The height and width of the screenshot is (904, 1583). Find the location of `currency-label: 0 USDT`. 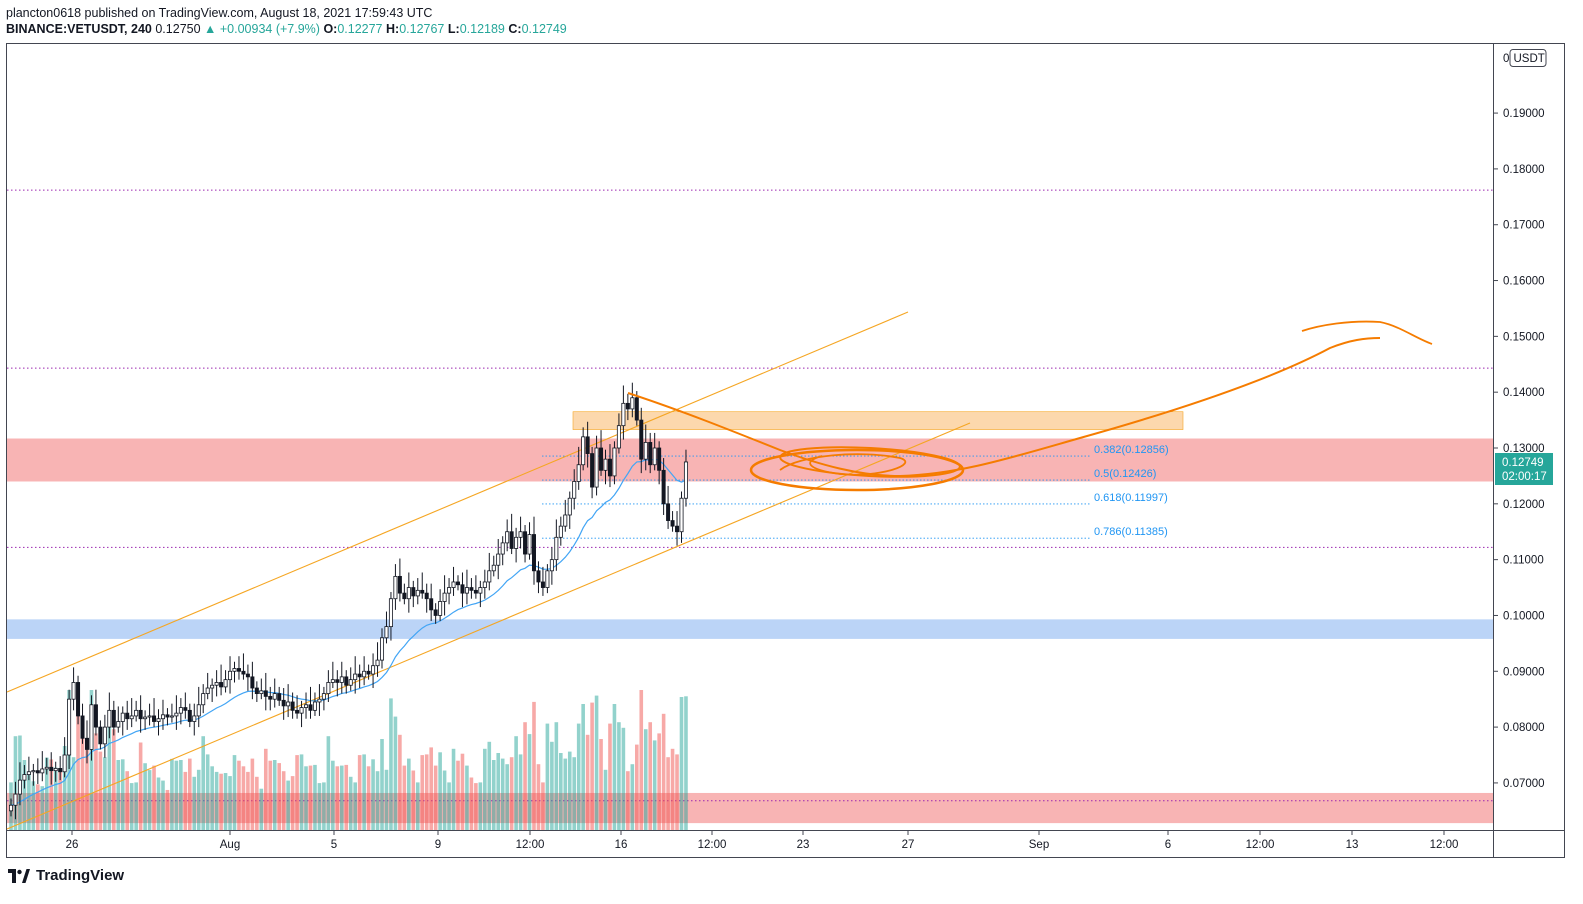

currency-label: 0 USDT is located at coordinates (1525, 58).